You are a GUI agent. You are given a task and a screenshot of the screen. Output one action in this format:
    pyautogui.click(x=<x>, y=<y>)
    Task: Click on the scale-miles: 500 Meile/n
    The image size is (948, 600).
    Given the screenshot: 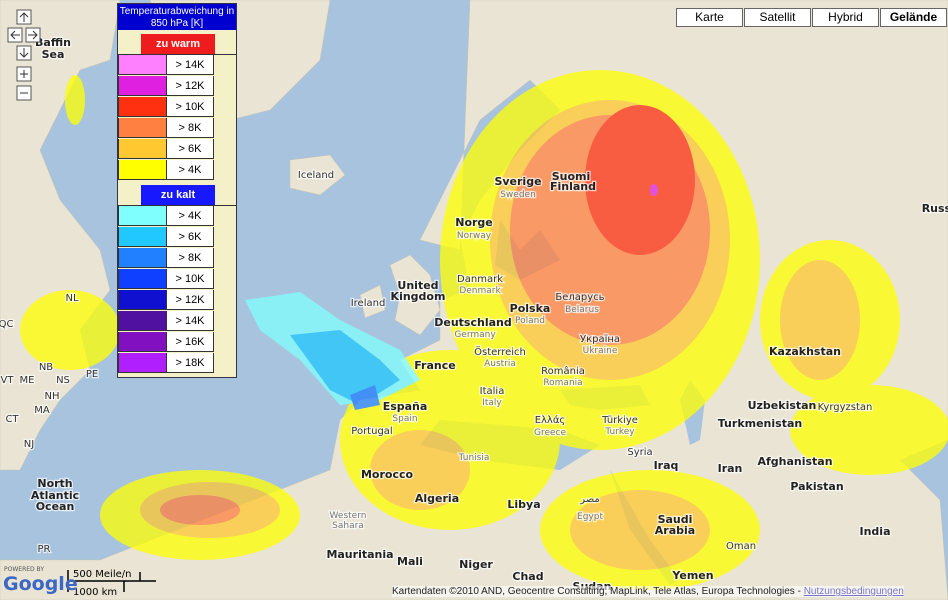 What is the action you would take?
    pyautogui.click(x=102, y=574)
    